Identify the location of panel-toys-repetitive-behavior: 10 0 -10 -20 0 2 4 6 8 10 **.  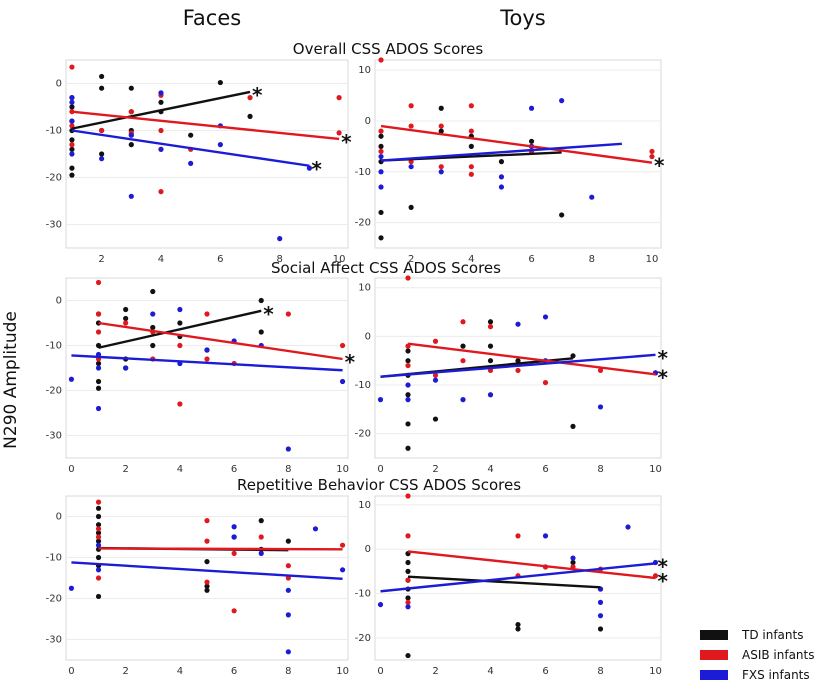
(512, 585).